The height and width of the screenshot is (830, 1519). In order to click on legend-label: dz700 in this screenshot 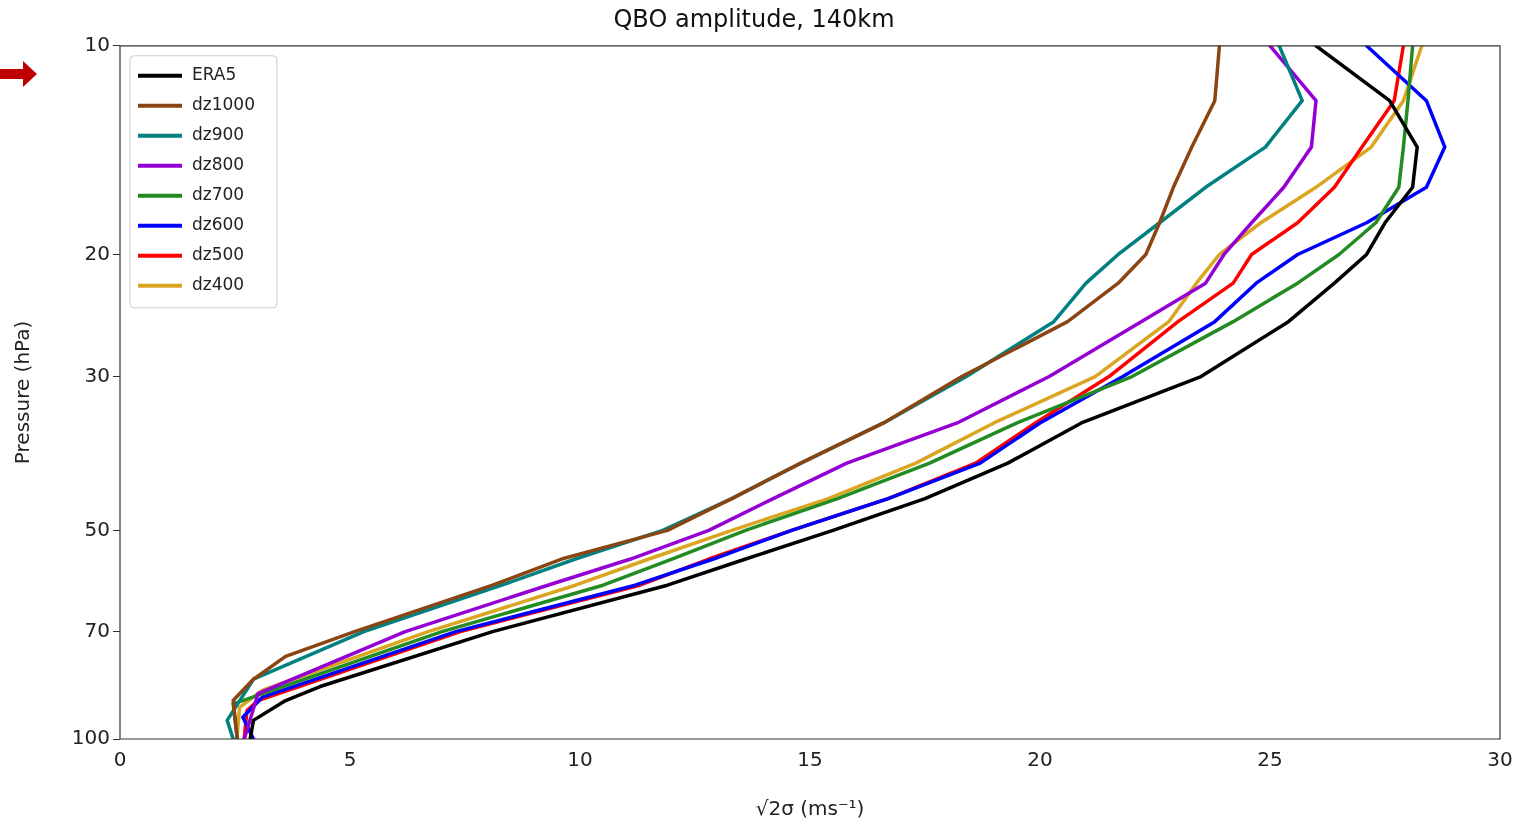, I will do `click(218, 194)`.